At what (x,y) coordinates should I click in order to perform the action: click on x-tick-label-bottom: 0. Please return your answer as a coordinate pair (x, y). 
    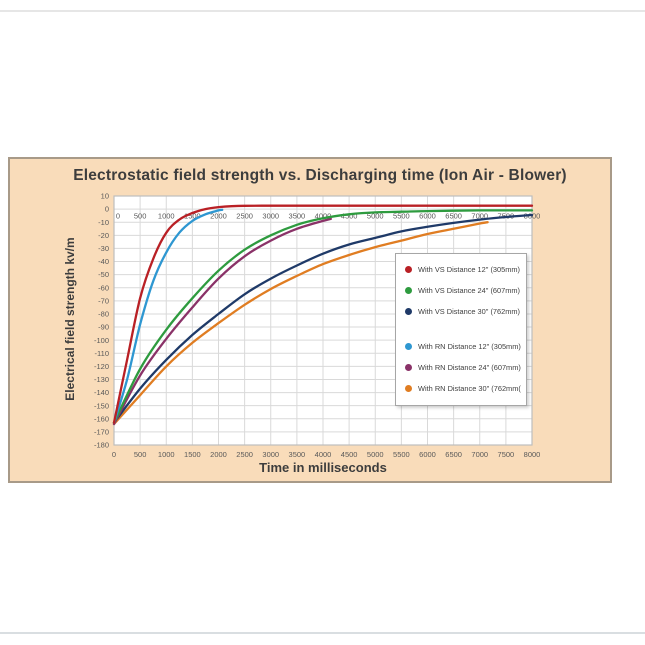
    Looking at the image, I should click on (114, 454).